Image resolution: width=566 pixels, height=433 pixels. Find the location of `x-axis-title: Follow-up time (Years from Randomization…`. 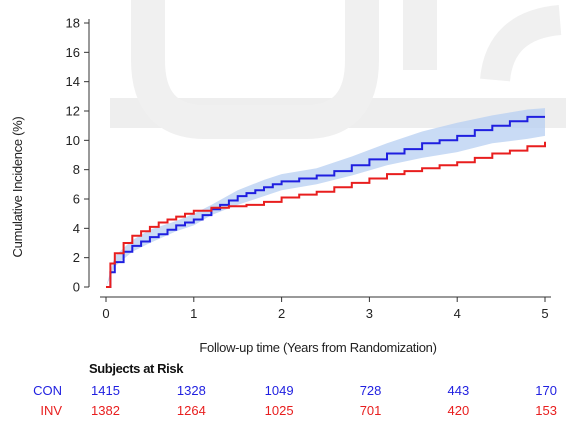

x-axis-title: Follow-up time (Years from Randomization… is located at coordinates (317, 347).